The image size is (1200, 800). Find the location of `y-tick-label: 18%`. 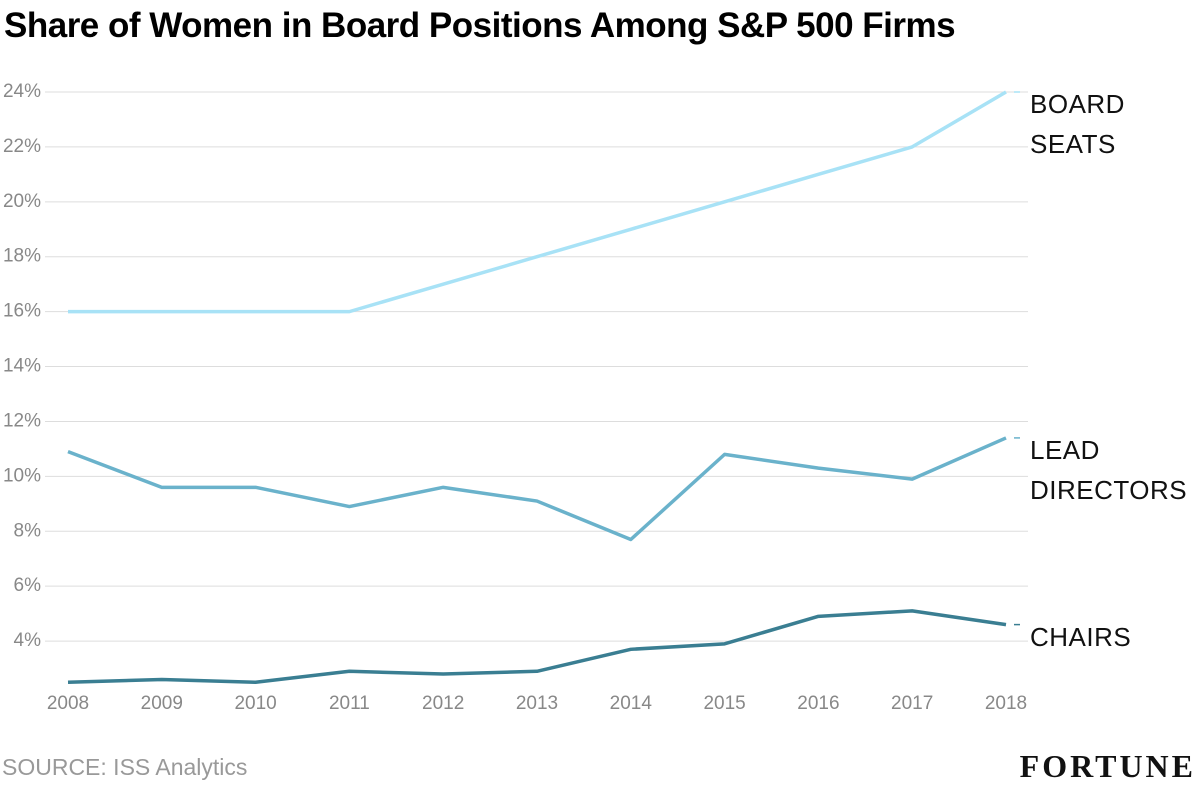

y-tick-label: 18% is located at coordinates (22, 256).